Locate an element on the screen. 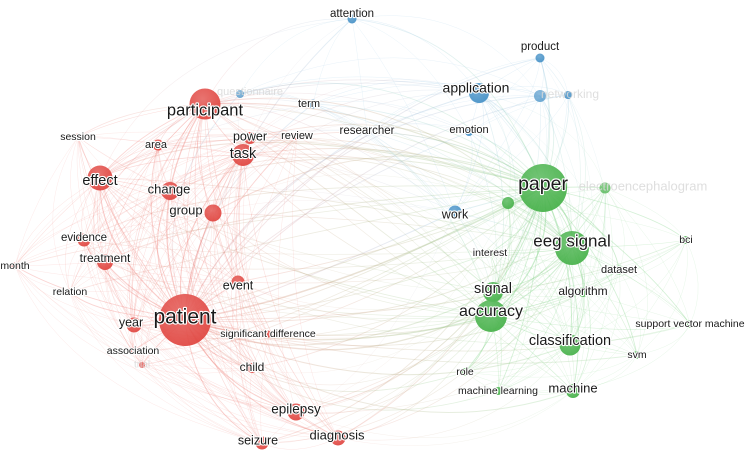  node-label: seizure is located at coordinates (258, 440).